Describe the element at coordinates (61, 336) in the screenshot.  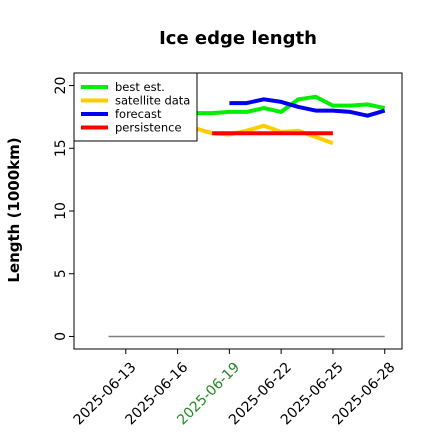
I see `y-tick-label: 0` at that location.